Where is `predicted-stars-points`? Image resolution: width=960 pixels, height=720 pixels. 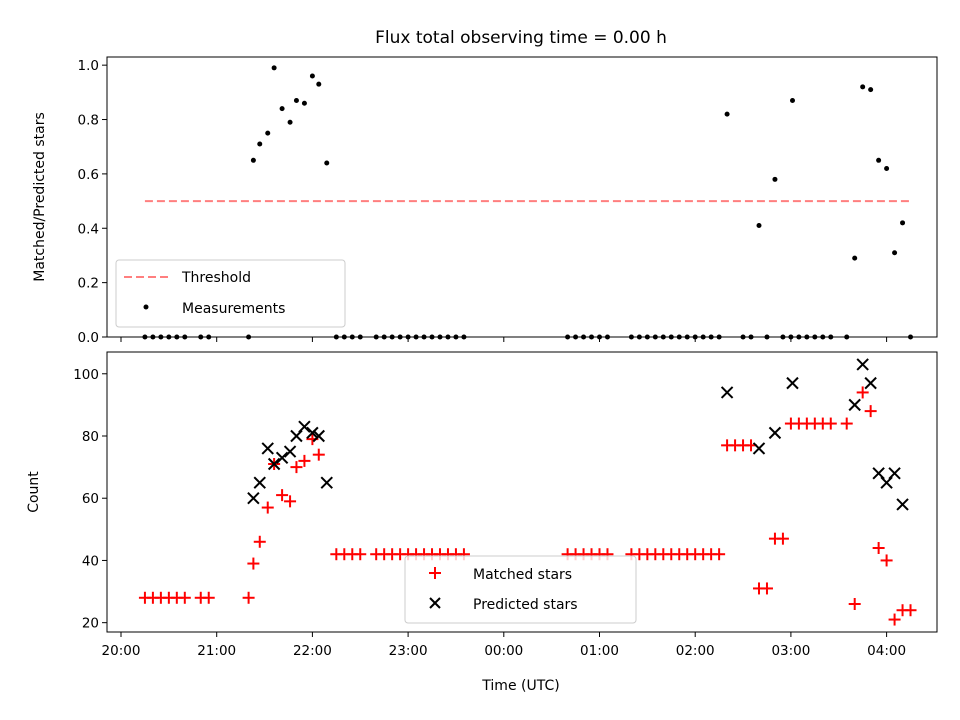
predicted-stars-points is located at coordinates (578, 434).